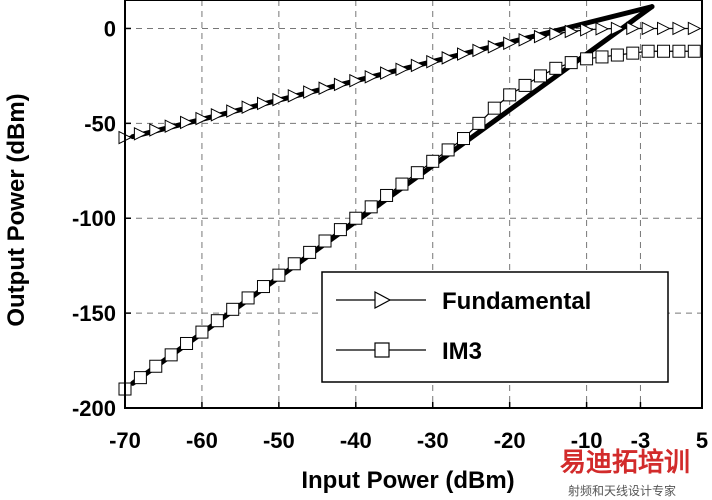 The width and height of the screenshot is (712, 500). I want to click on y-tick-label: -200, so click(94, 408).